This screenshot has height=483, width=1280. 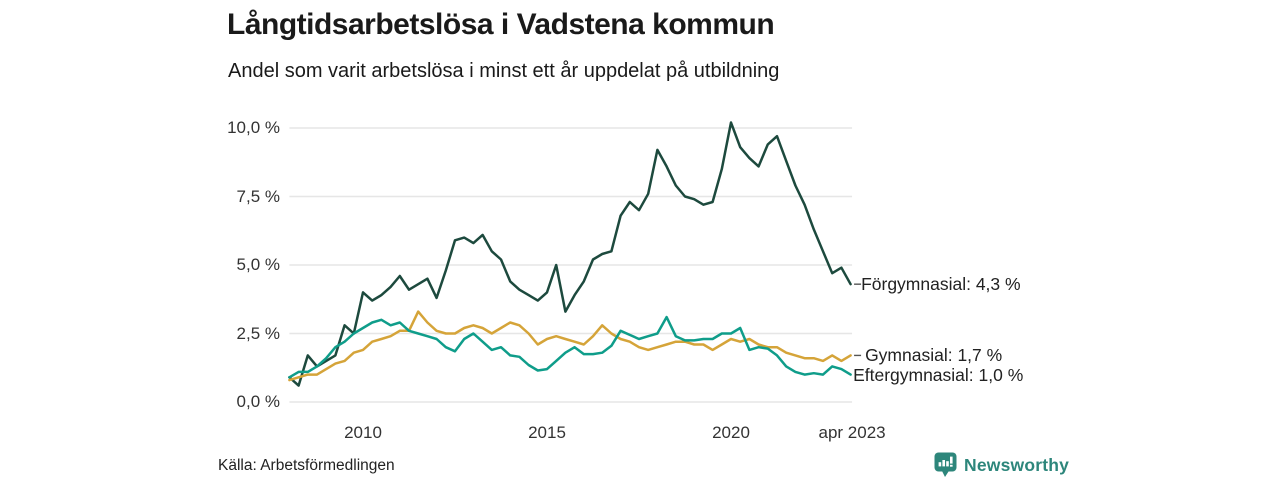 I want to click on series-line-gymnasial, so click(x=570, y=346).